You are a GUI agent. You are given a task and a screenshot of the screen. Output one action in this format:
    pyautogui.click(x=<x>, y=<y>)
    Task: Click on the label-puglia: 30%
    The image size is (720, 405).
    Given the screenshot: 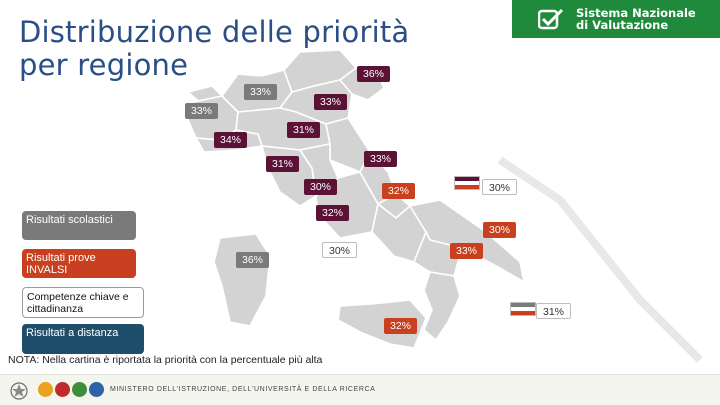 What is the action you would take?
    pyautogui.click(x=500, y=230)
    